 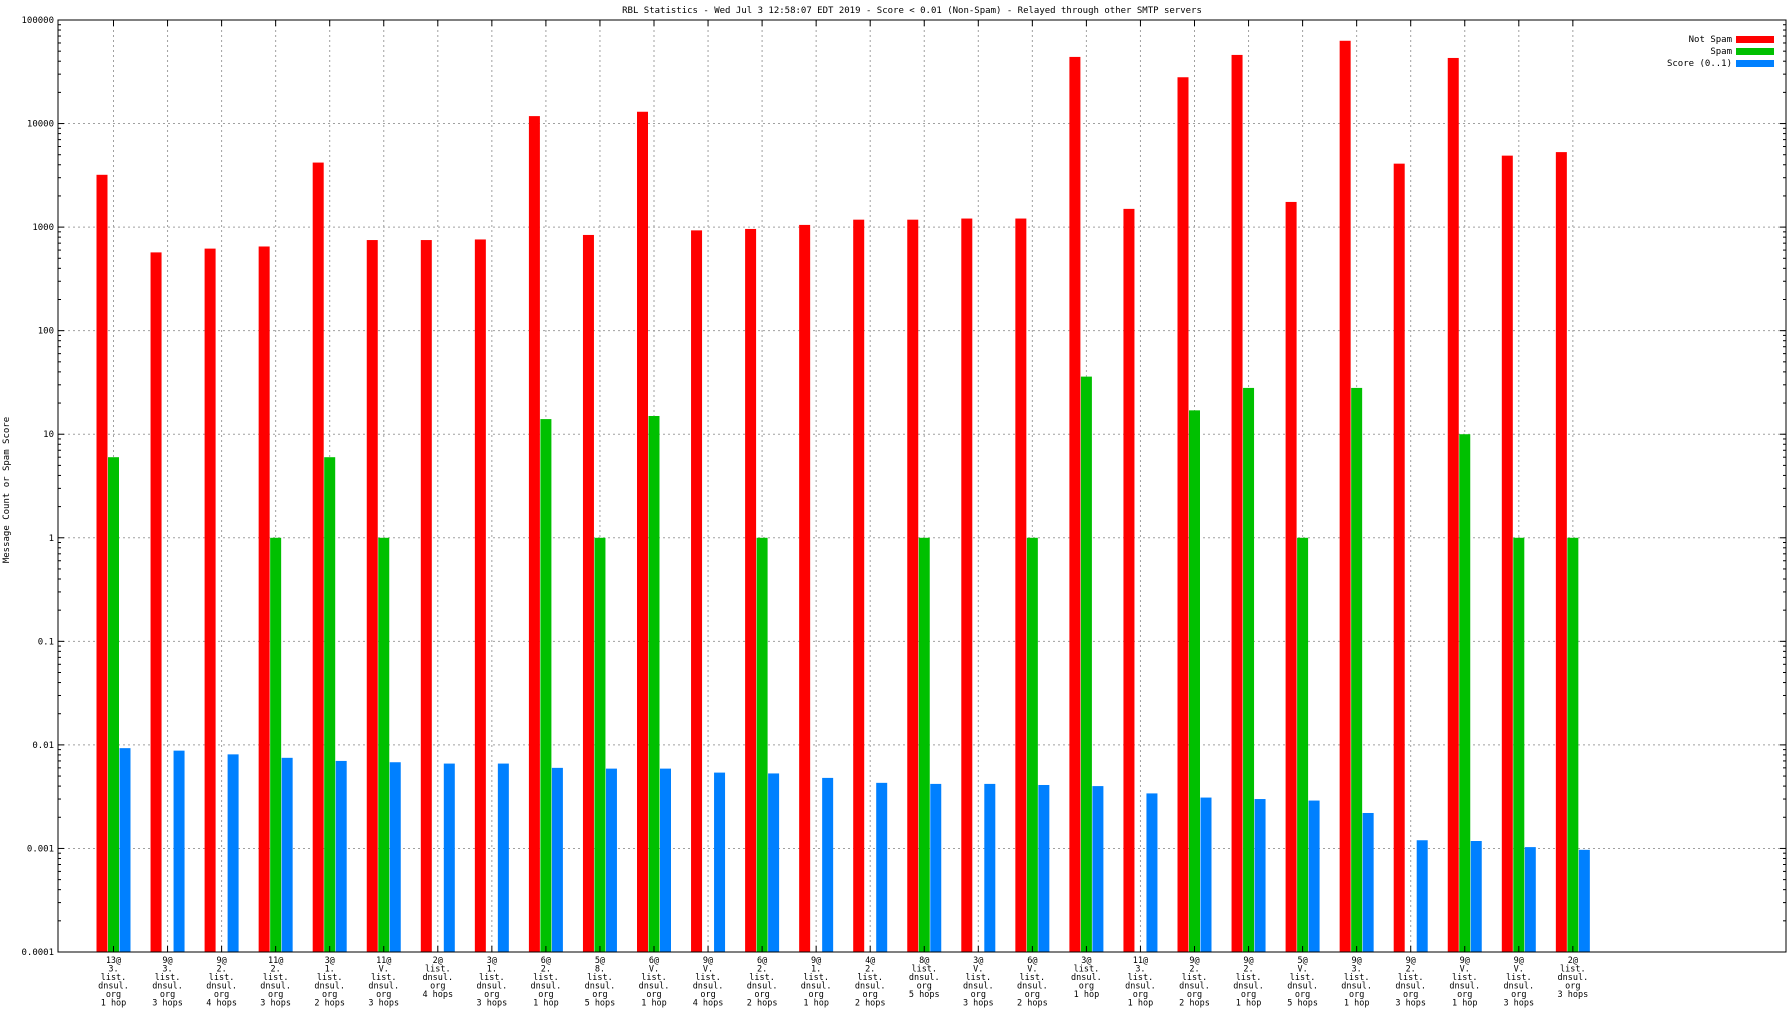 What do you see at coordinates (1721, 52) in the screenshot?
I see `legend-label: Spam` at bounding box center [1721, 52].